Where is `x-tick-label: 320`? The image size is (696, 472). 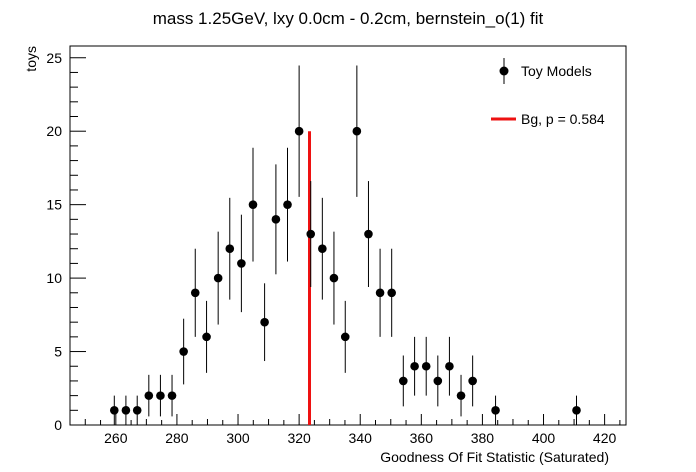 x-tick-label: 320 is located at coordinates (299, 438).